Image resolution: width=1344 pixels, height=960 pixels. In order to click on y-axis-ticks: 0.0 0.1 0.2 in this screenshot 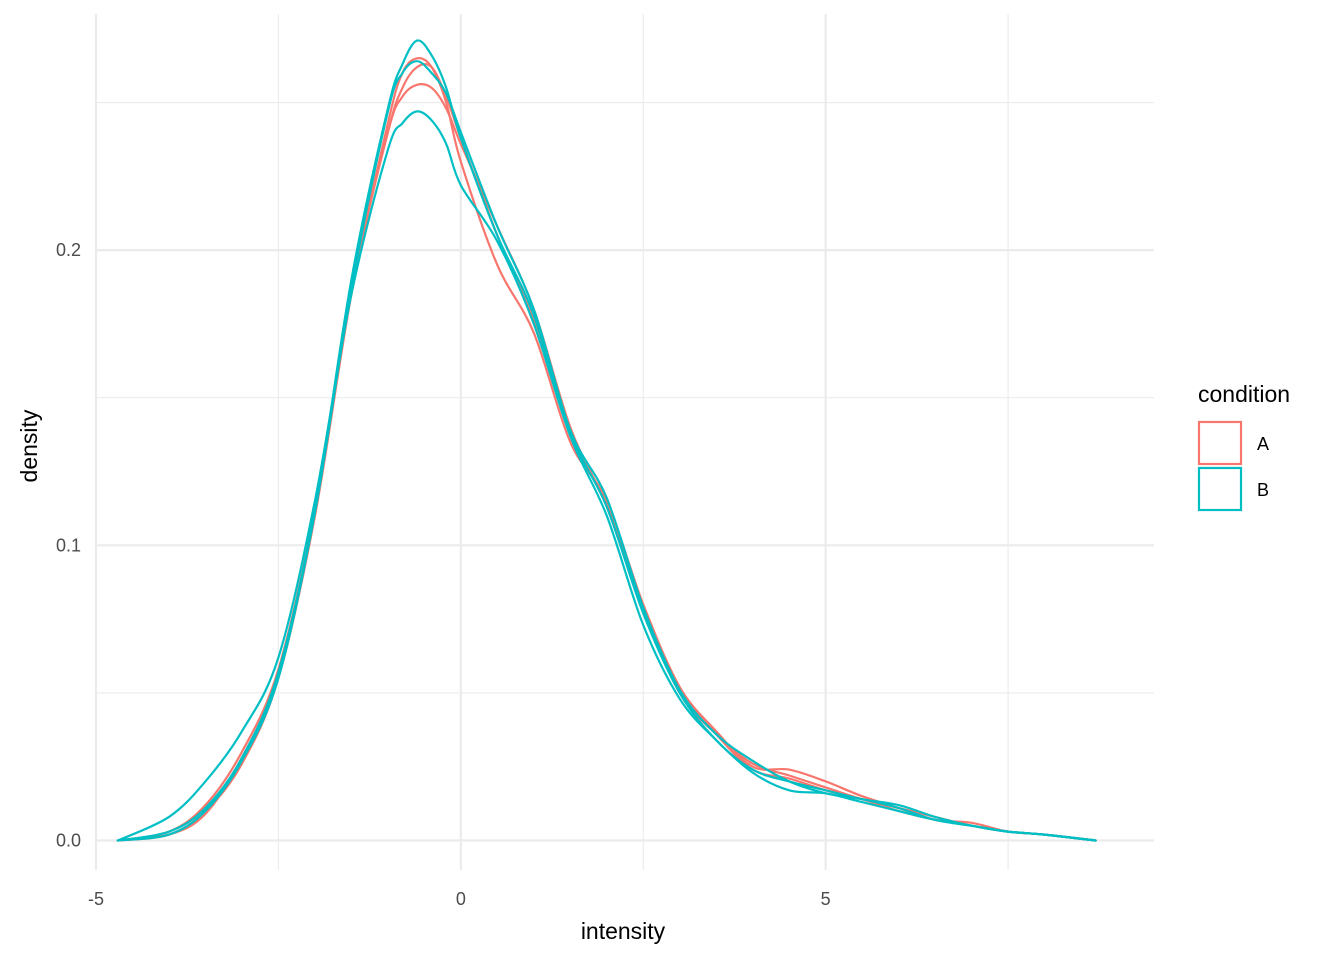, I will do `click(68, 545)`.